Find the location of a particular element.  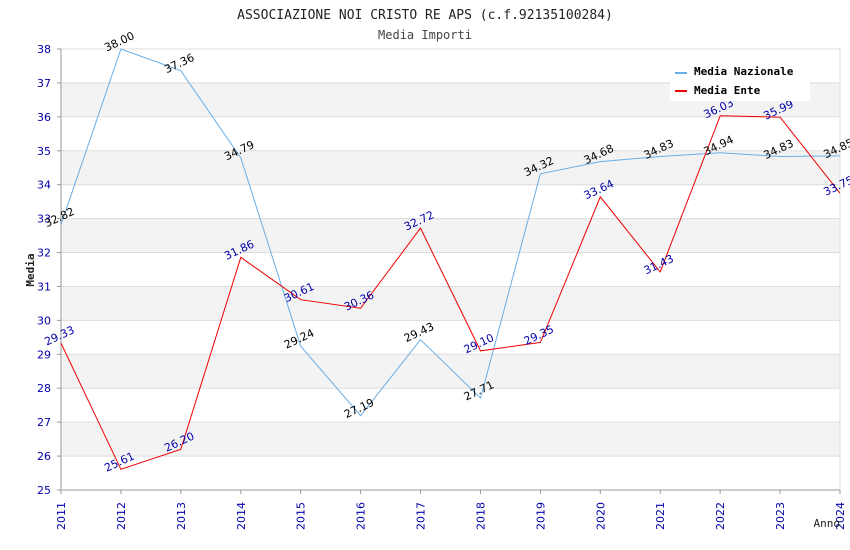

legend-box is located at coordinates (740, 81).